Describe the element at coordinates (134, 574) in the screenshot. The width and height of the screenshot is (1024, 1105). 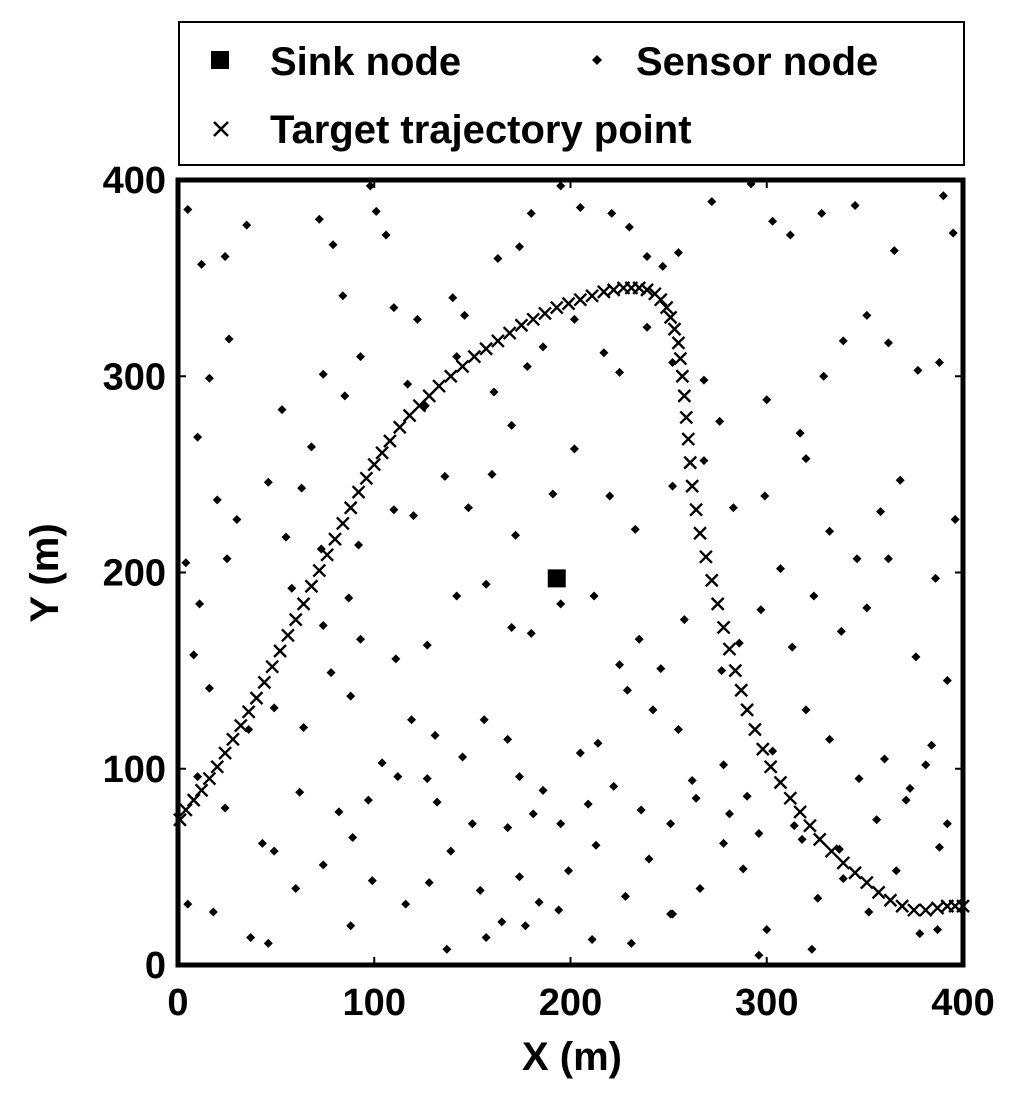
I see `y-tick-label: 200` at that location.